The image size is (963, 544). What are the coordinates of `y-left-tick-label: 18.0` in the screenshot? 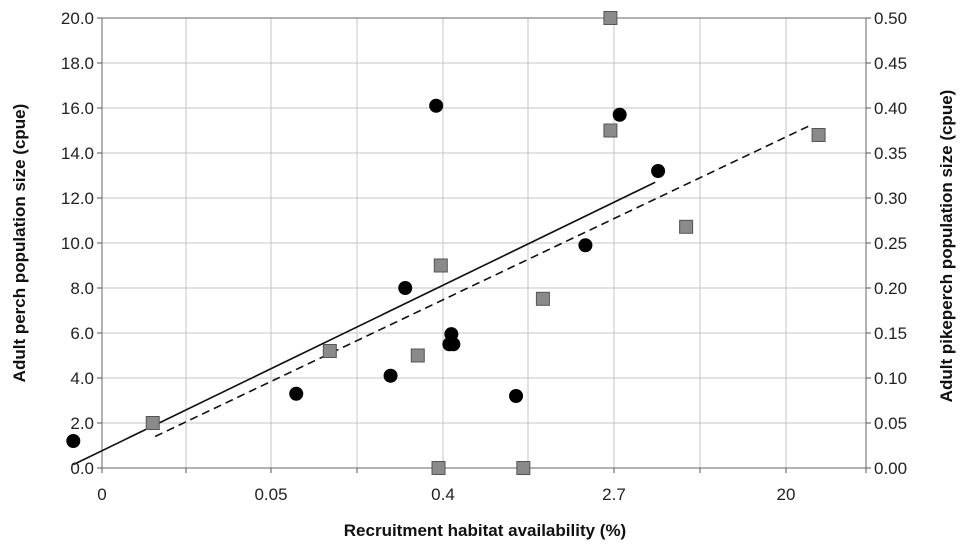 It's located at (77, 63).